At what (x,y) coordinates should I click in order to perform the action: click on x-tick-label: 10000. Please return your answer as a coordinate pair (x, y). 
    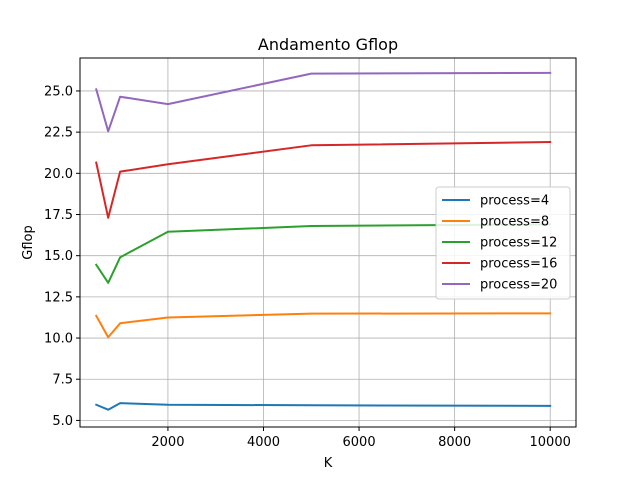
    Looking at the image, I should click on (550, 442).